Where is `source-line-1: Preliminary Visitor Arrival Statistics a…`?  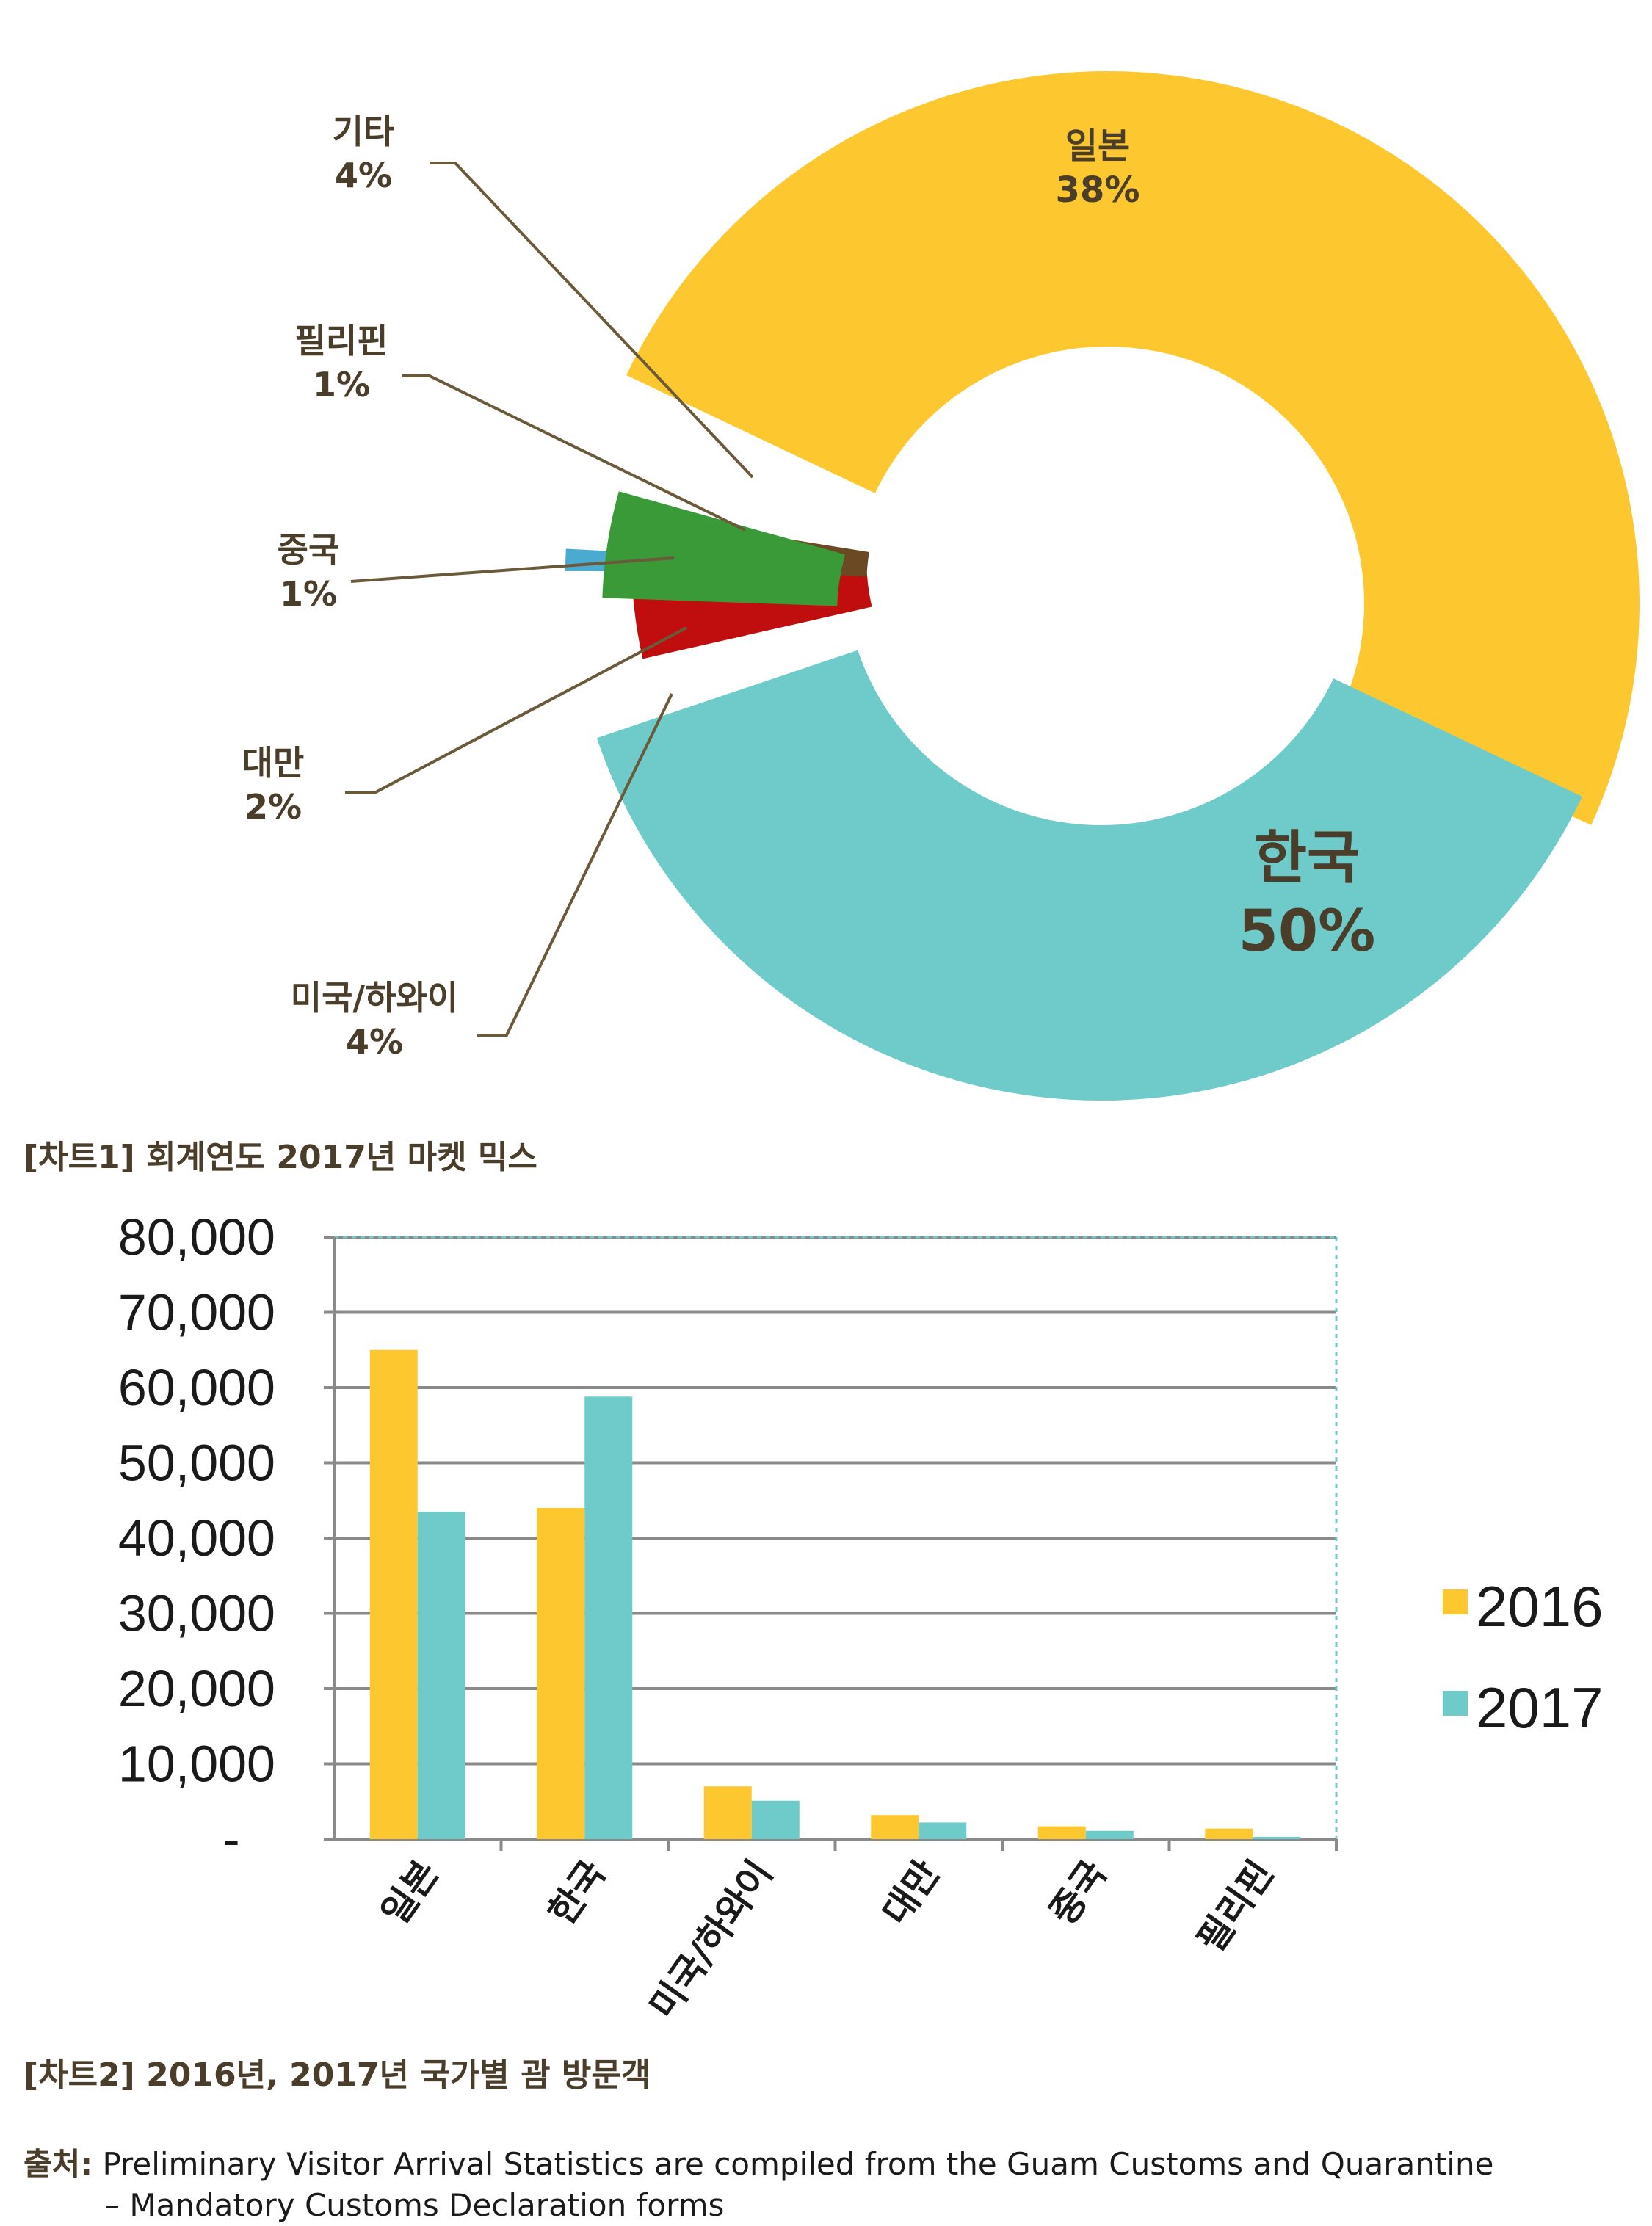 source-line-1: Preliminary Visitor Arrival Statistics a… is located at coordinates (798, 2164).